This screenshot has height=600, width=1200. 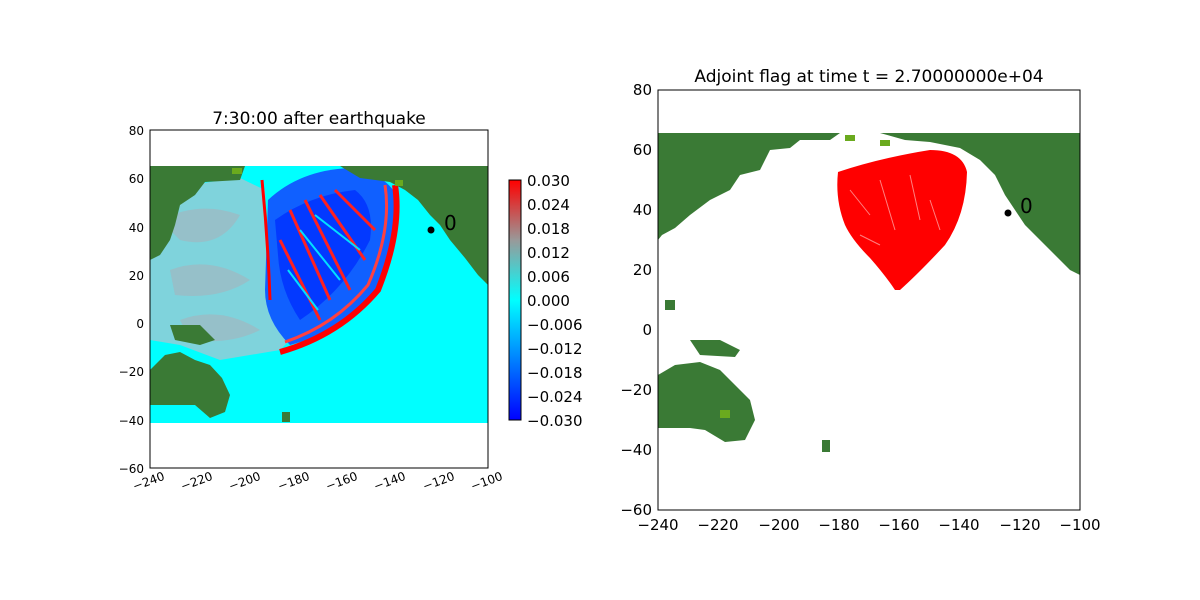 I want to click on colorbar-tick-label: 0.018, so click(x=548, y=229).